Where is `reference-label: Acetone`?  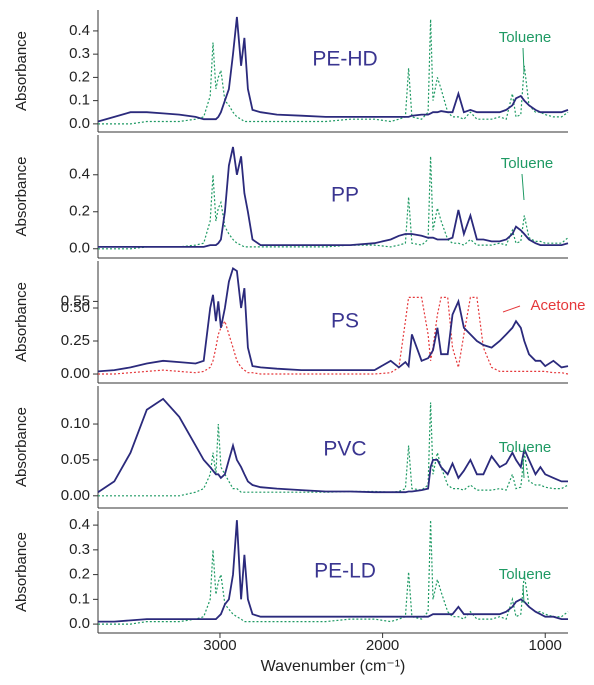
reference-label: Acetone is located at coordinates (557, 305).